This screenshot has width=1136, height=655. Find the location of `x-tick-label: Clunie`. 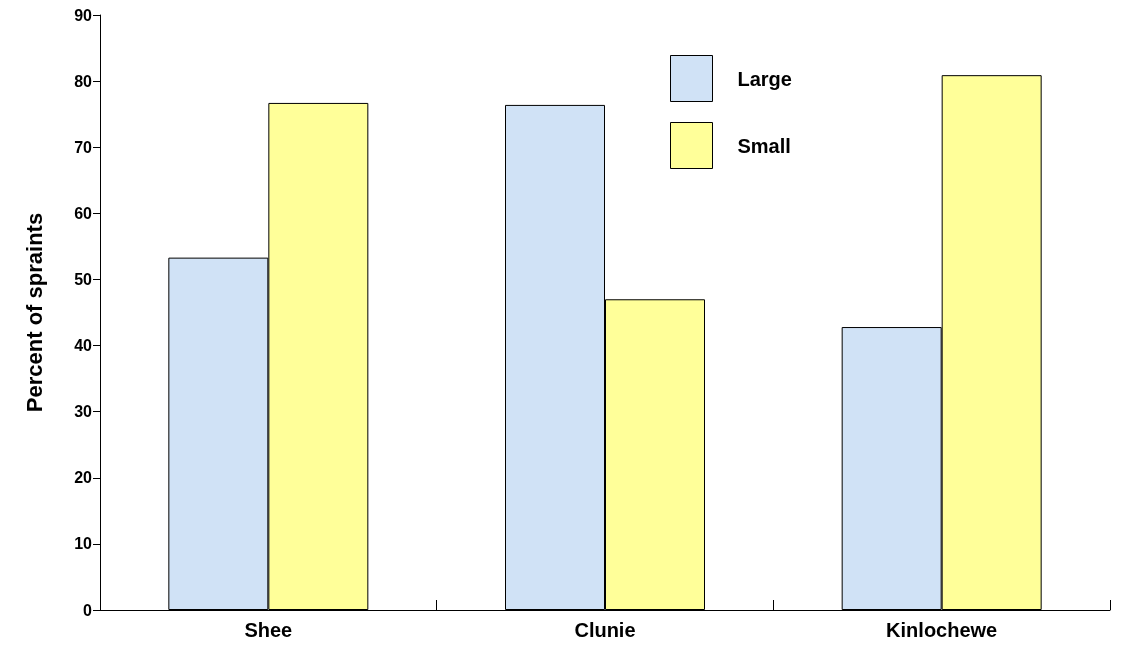

x-tick-label: Clunie is located at coordinates (605, 630).